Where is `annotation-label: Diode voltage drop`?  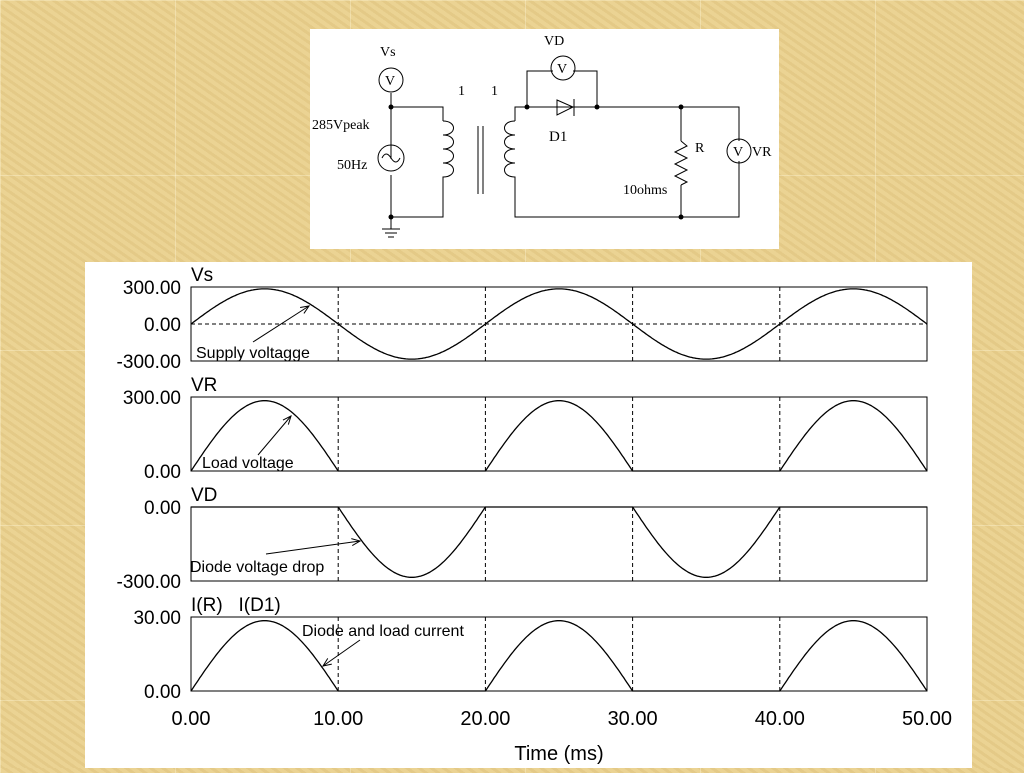
annotation-label: Diode voltage drop is located at coordinates (257, 567).